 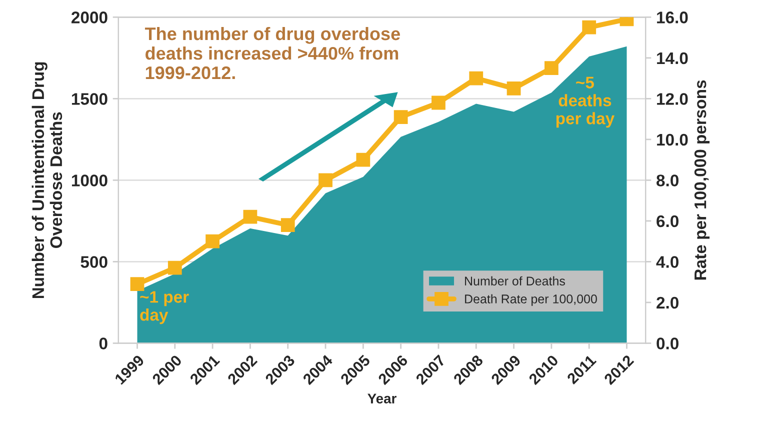 I want to click on legend-label: Number of Deaths, so click(x=515, y=281).